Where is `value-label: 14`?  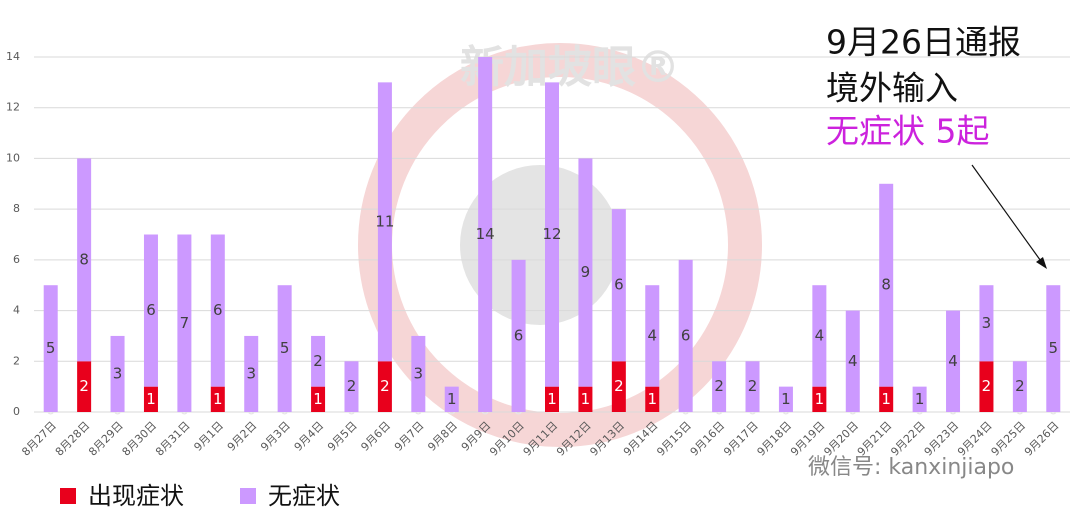 value-label: 14 is located at coordinates (485, 234).